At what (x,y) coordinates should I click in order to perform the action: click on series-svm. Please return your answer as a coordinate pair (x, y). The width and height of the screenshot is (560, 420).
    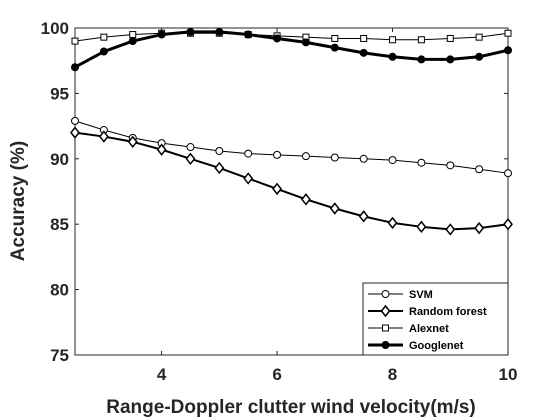
    Looking at the image, I should click on (291, 147).